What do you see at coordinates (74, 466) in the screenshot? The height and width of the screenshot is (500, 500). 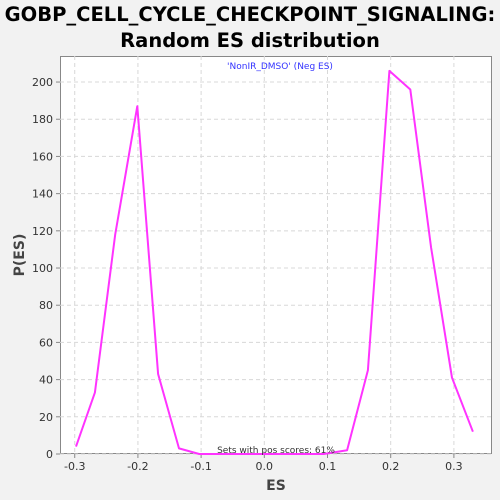 I see `x-tick-label: -0.3` at bounding box center [74, 466].